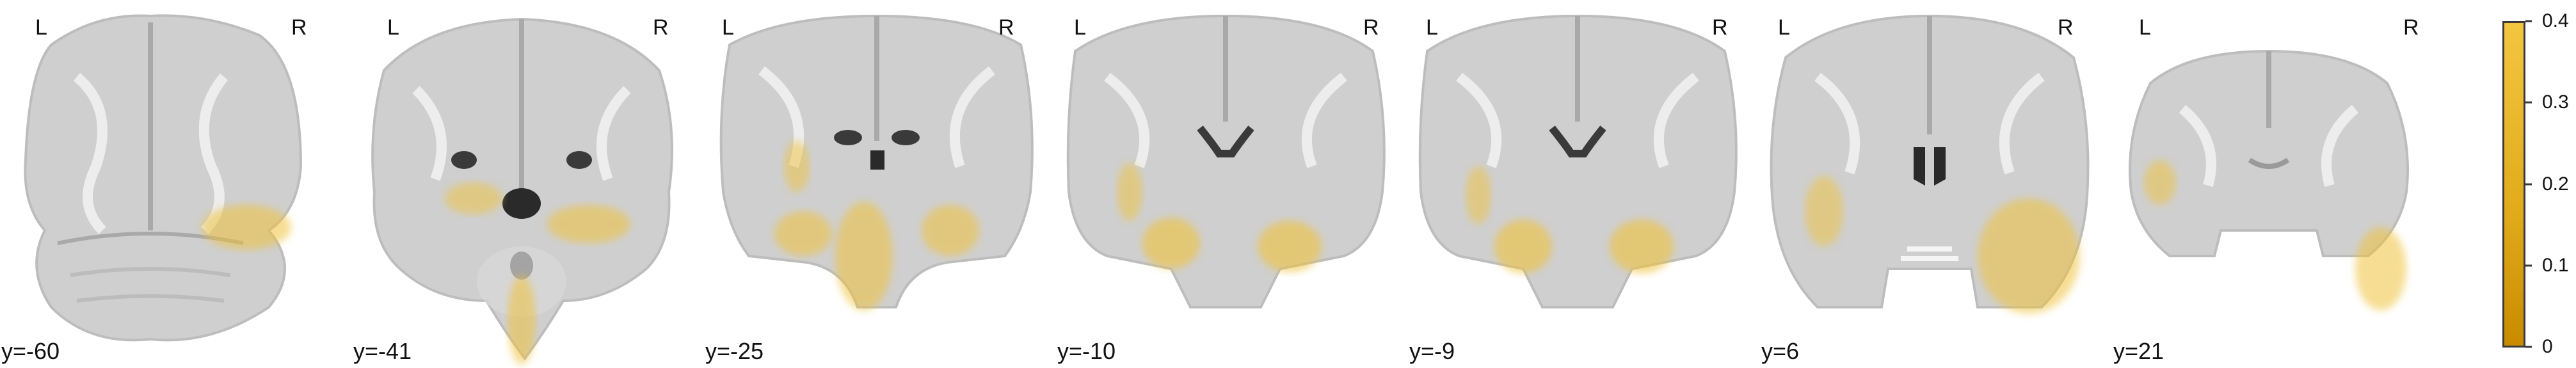 This screenshot has height=368, width=2576. I want to click on brain-slice-panel: L R y=-9, so click(1581, 184).